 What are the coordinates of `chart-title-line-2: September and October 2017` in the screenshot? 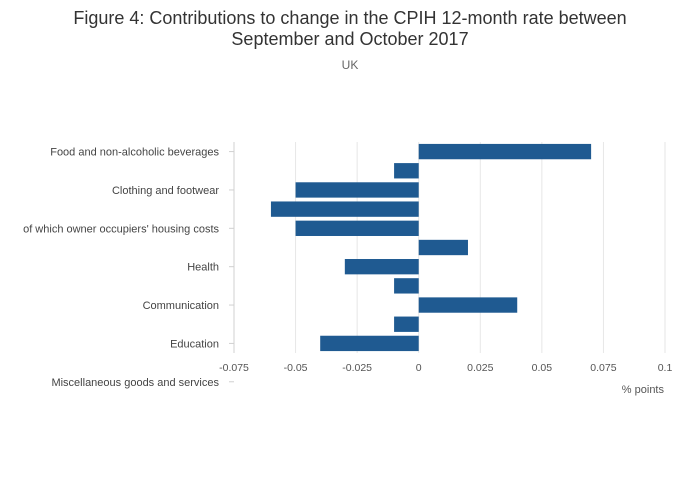 It's located at (349, 39).